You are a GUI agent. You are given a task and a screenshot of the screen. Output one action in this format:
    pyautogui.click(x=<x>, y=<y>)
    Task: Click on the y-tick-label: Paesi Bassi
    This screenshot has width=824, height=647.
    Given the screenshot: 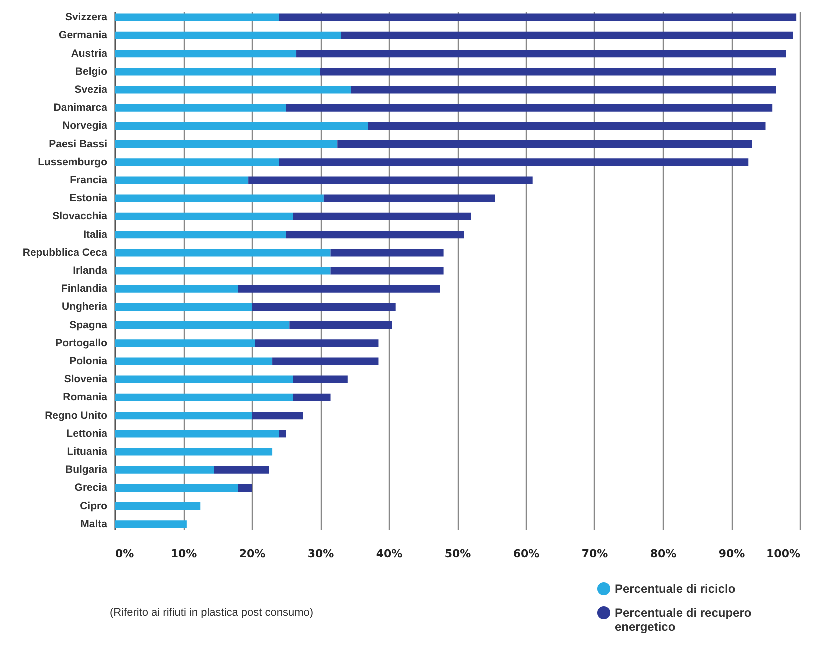 What is the action you would take?
    pyautogui.click(x=78, y=144)
    